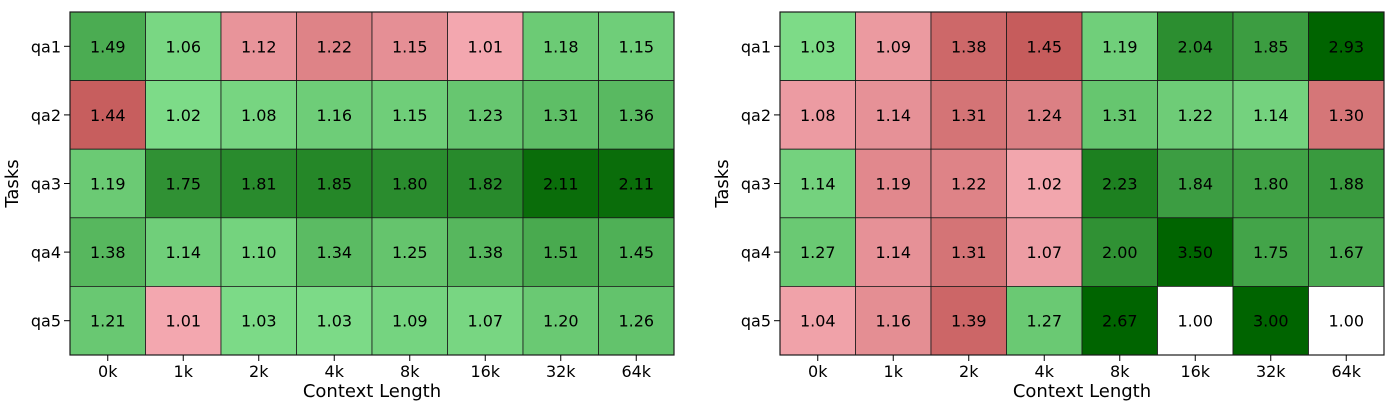 The height and width of the screenshot is (413, 1394). Describe the element at coordinates (1346, 252) in the screenshot. I see `cell-value-label: 1.67` at that location.